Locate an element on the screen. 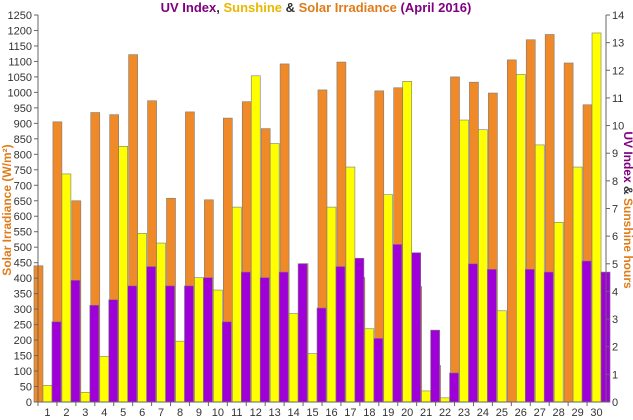 This screenshot has height=420, width=633. y1-tick-label: 1150 is located at coordinates (20, 47).